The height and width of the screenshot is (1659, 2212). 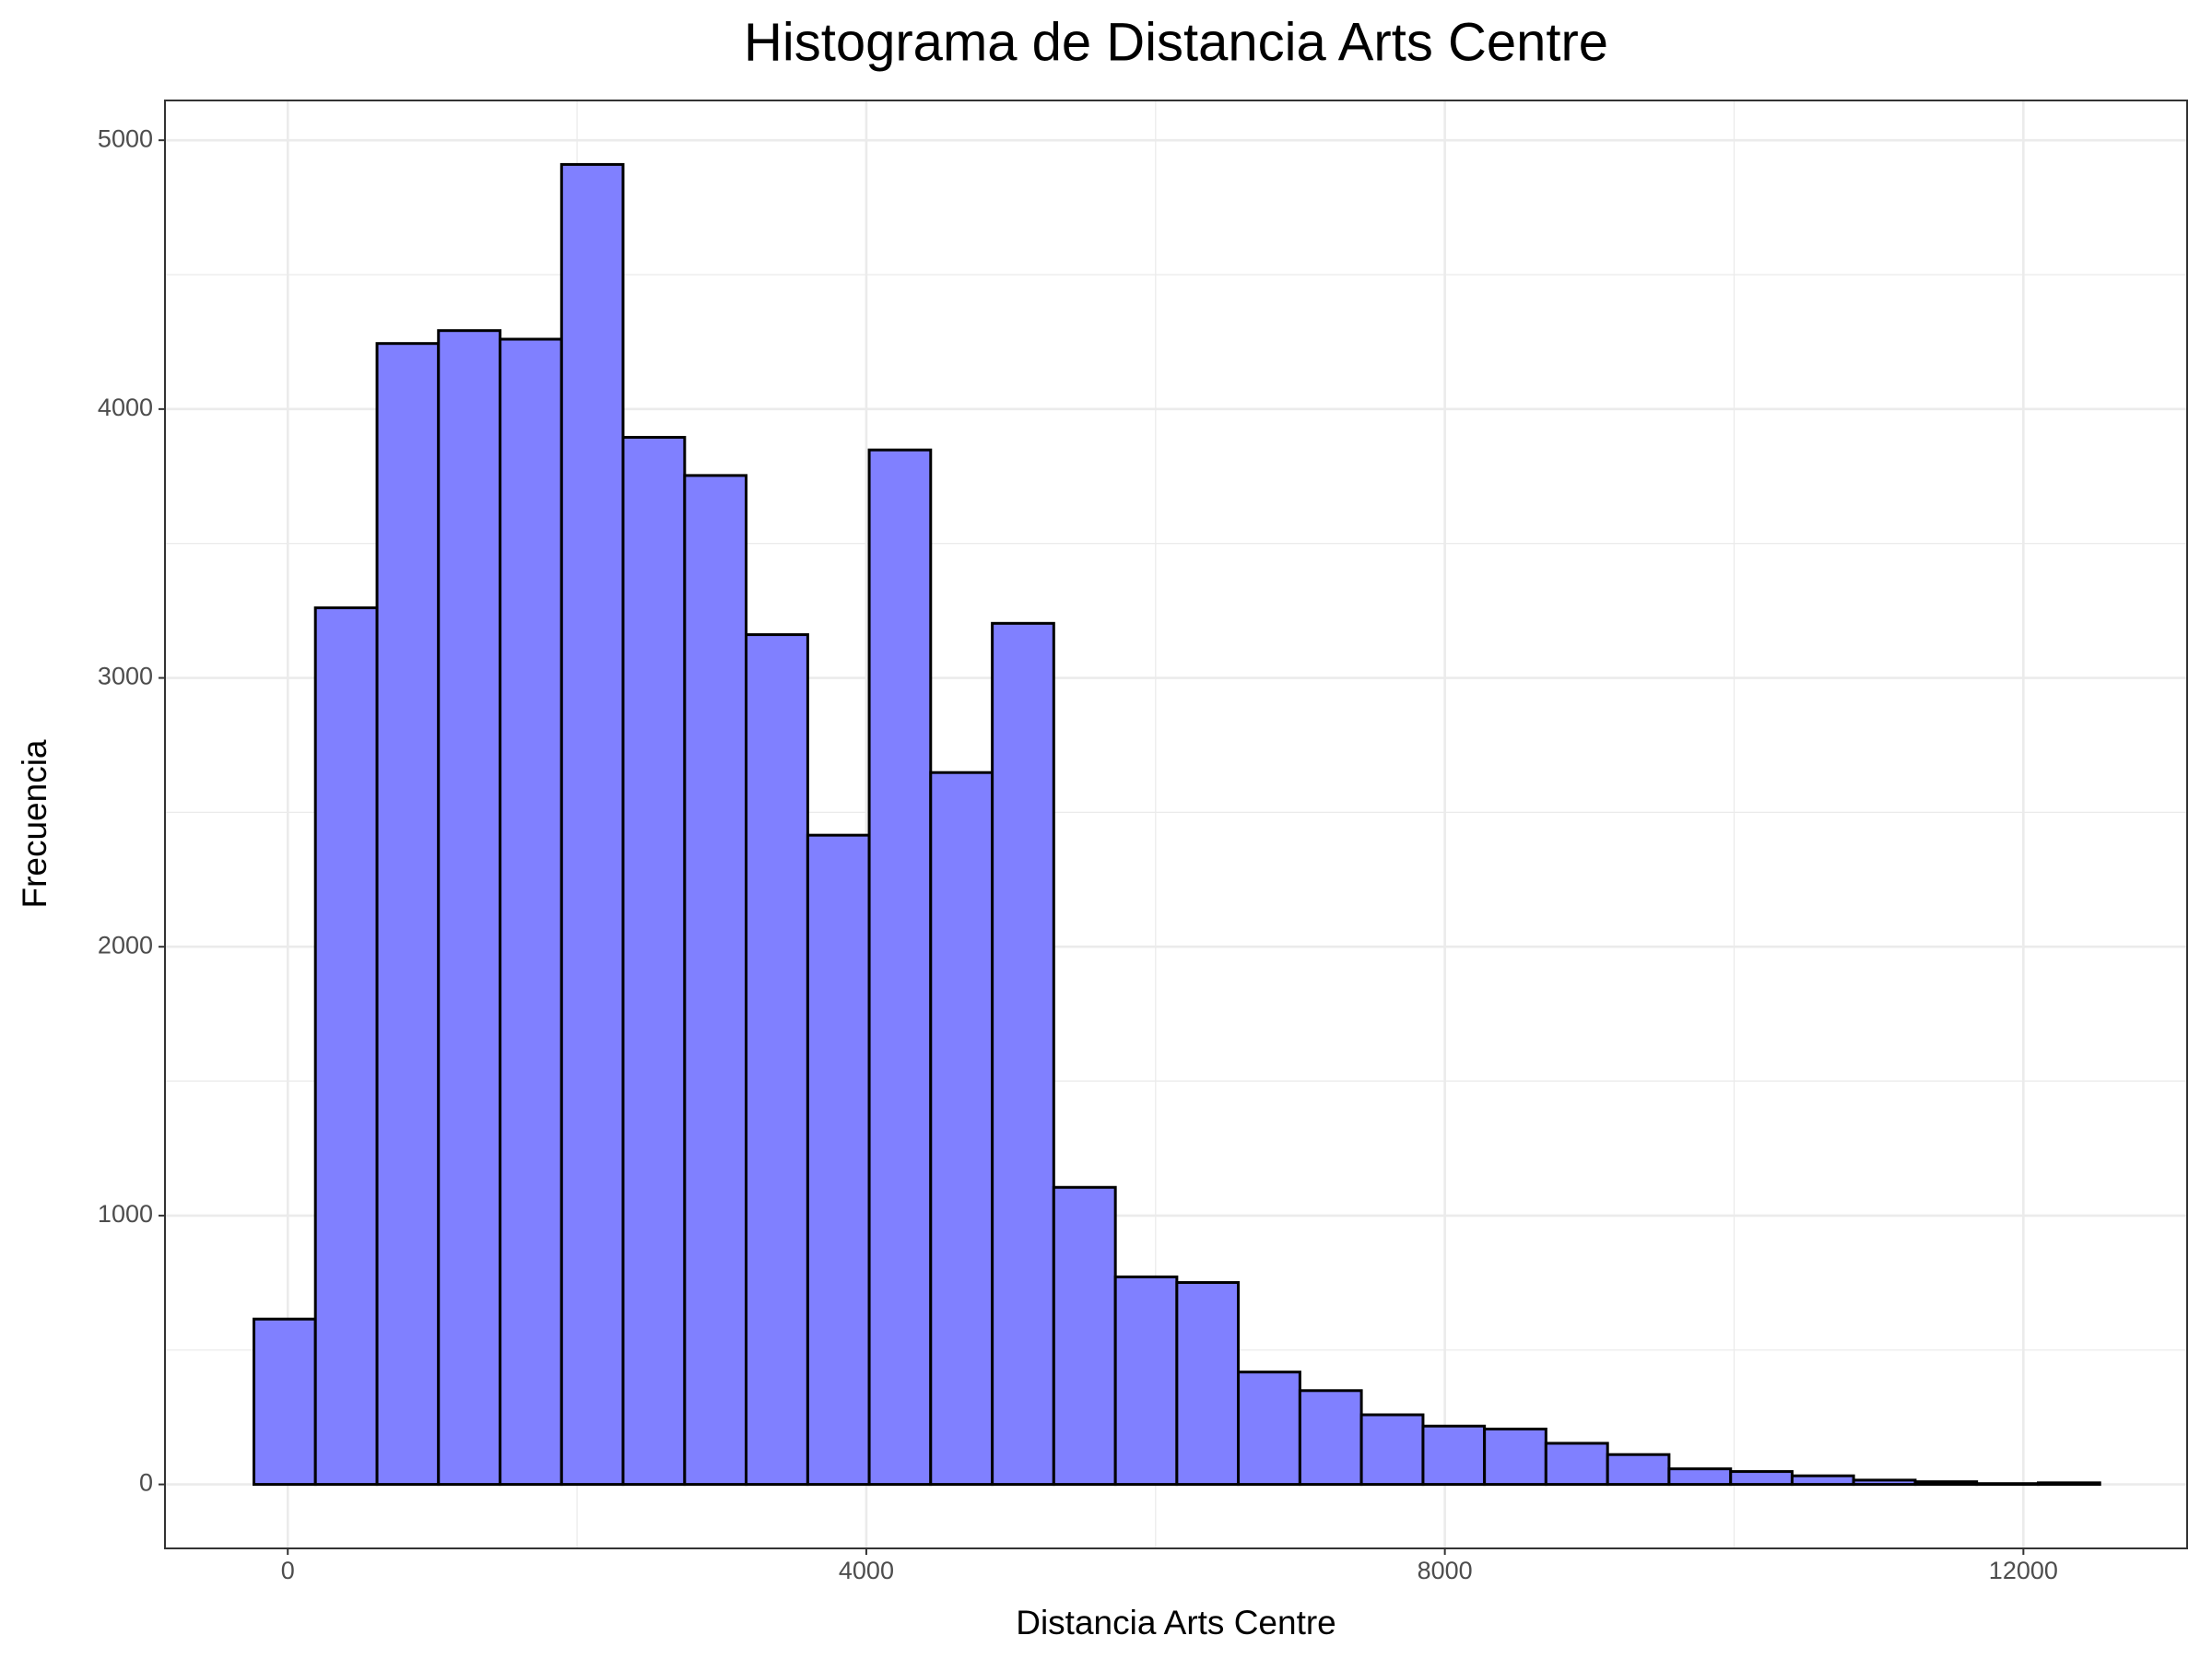 I want to click on x-axis-title: Distancia Arts Centre, so click(x=1176, y=1622).